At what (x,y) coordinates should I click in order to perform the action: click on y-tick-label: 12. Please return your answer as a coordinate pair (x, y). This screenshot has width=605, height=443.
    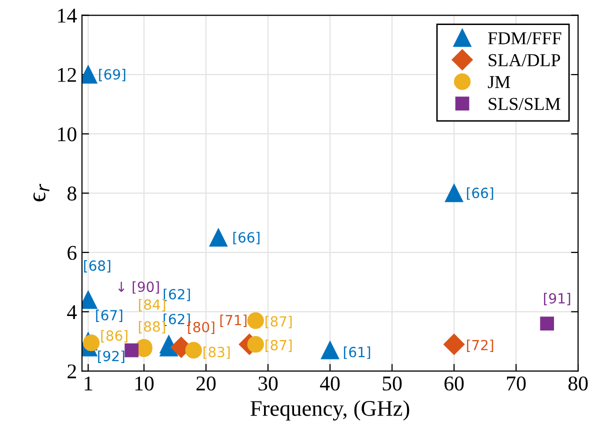
    Looking at the image, I should click on (67, 75).